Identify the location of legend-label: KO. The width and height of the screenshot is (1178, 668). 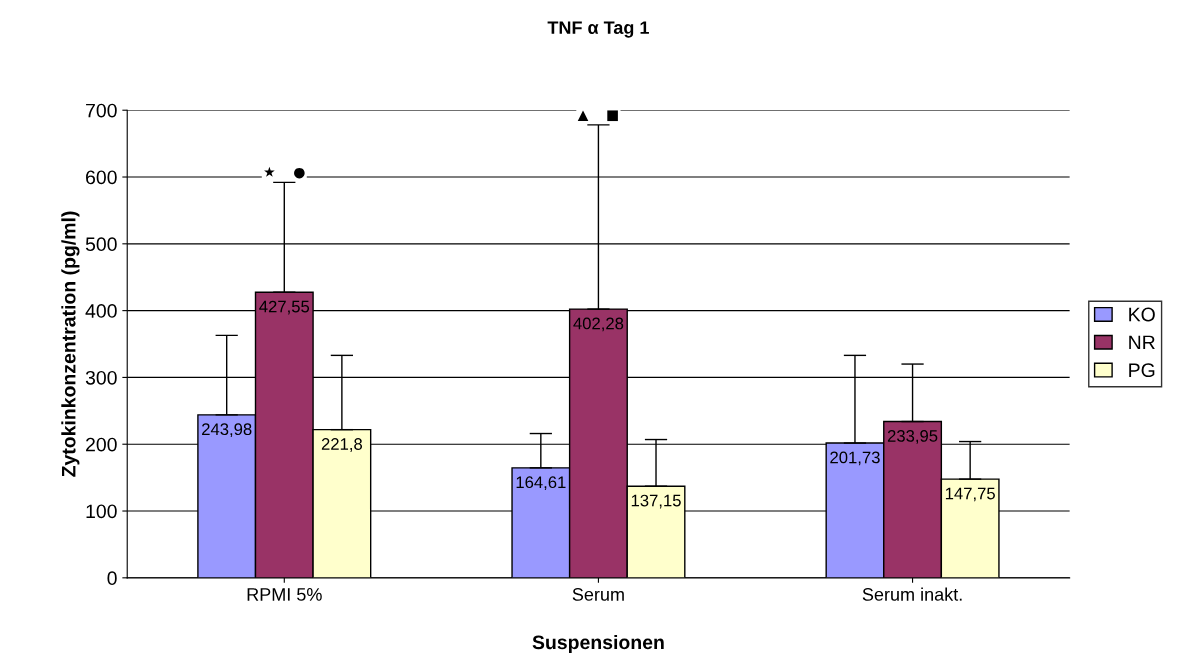
(1142, 314).